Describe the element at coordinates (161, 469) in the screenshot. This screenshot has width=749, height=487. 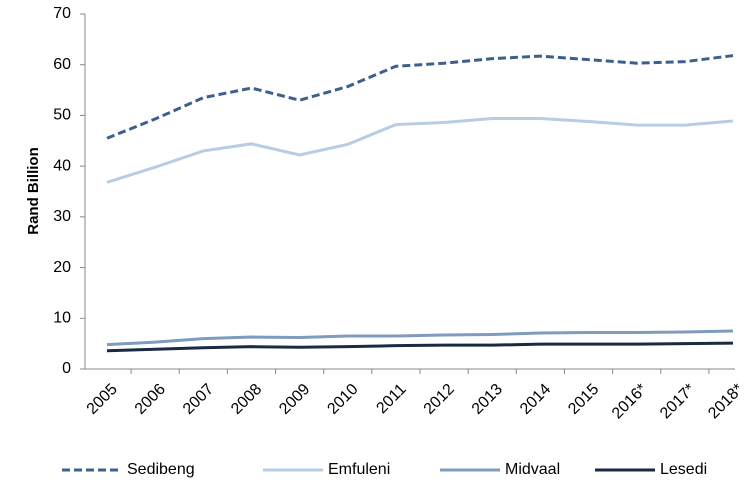
I see `legend-label: Sedibeng` at that location.